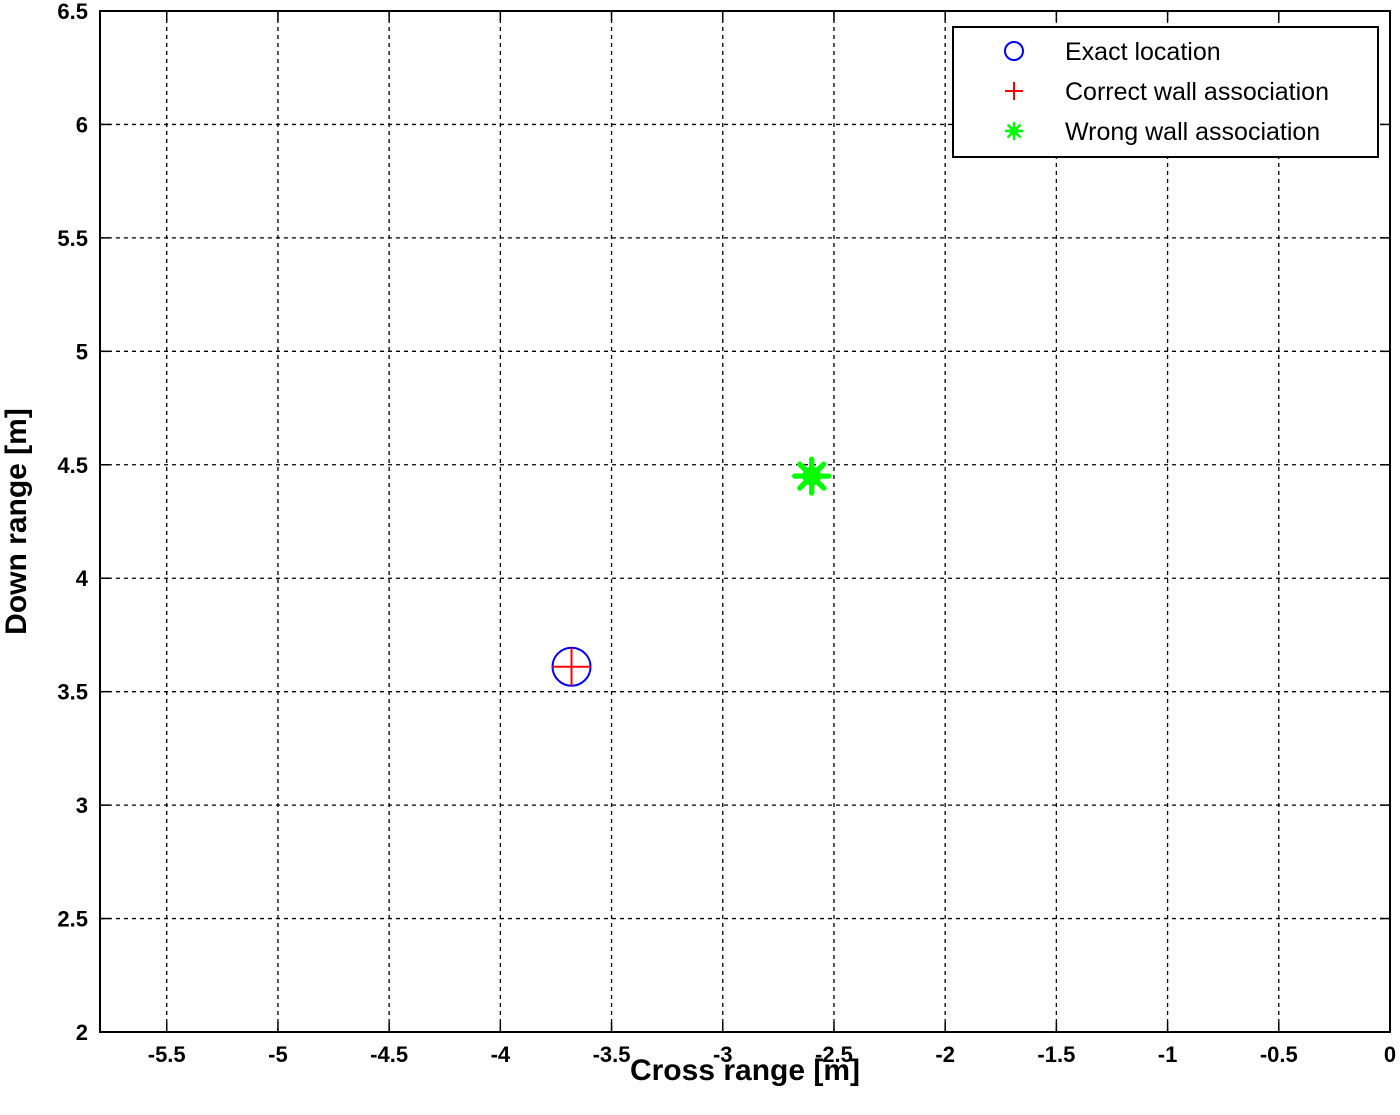 This screenshot has height=1115, width=1400. I want to click on legend-box, so click(1165, 92).